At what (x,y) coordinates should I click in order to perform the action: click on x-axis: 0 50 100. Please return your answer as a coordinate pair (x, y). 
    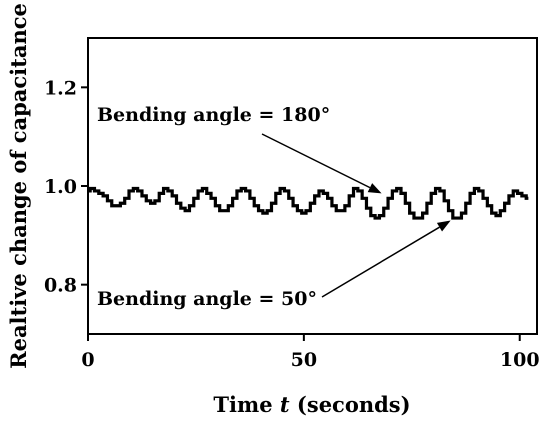
    Looking at the image, I should click on (310, 352).